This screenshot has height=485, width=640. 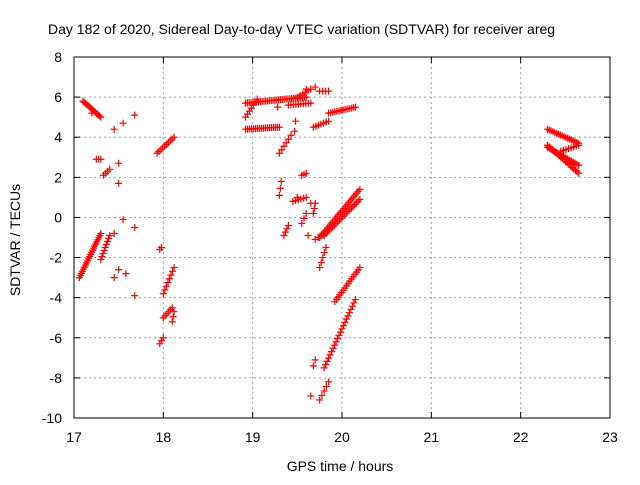 What do you see at coordinates (56, 298) in the screenshot?
I see `y-tick-label: -4` at bounding box center [56, 298].